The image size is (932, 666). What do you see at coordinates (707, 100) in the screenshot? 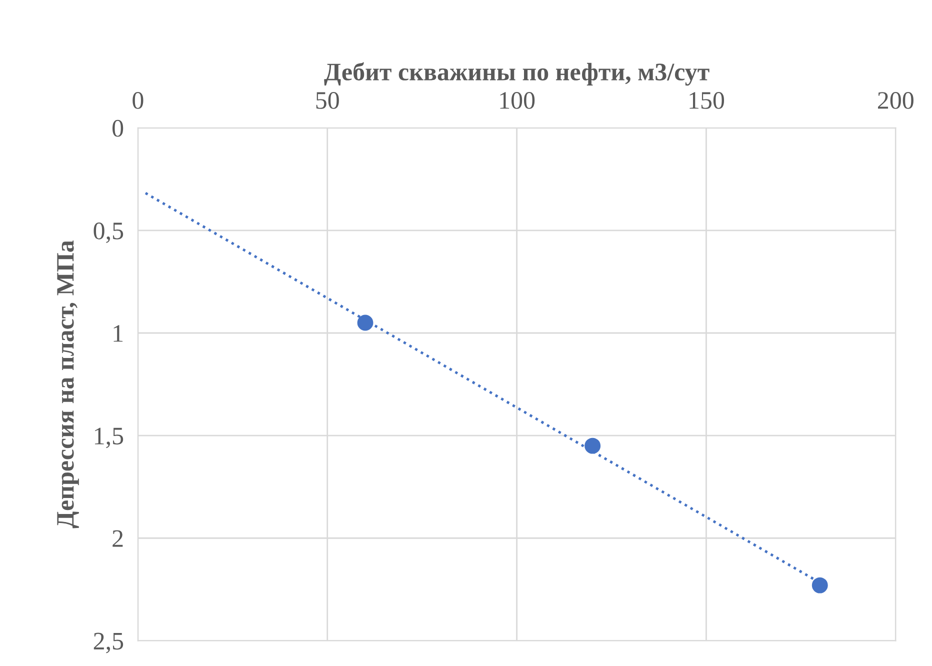
I see `x-tick-label: 150` at bounding box center [707, 100].